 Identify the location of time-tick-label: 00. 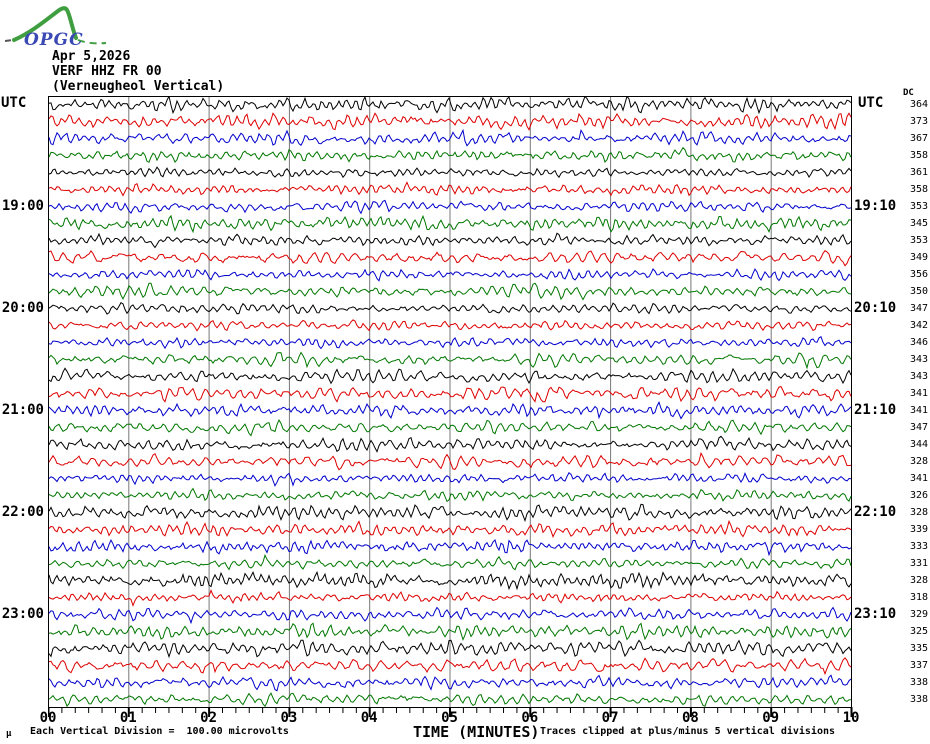
(48, 718).